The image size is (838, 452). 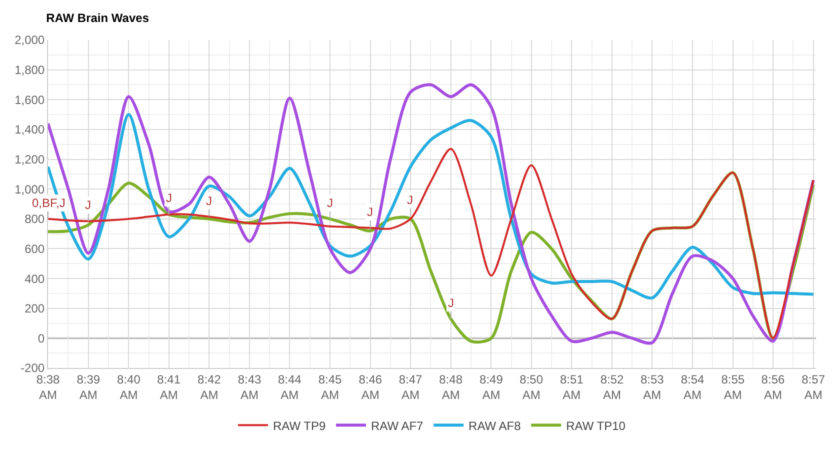 What do you see at coordinates (814, 387) in the screenshot?
I see `x-tick-label: 8:57 AM` at bounding box center [814, 387].